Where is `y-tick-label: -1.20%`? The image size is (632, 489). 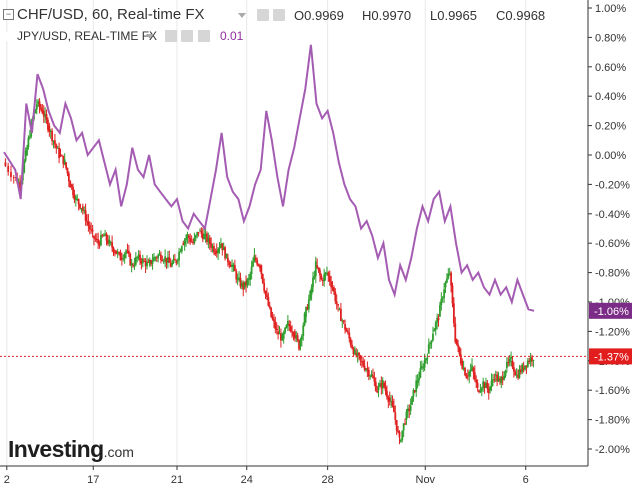 y-tick-label: -1.20% is located at coordinates (612, 332).